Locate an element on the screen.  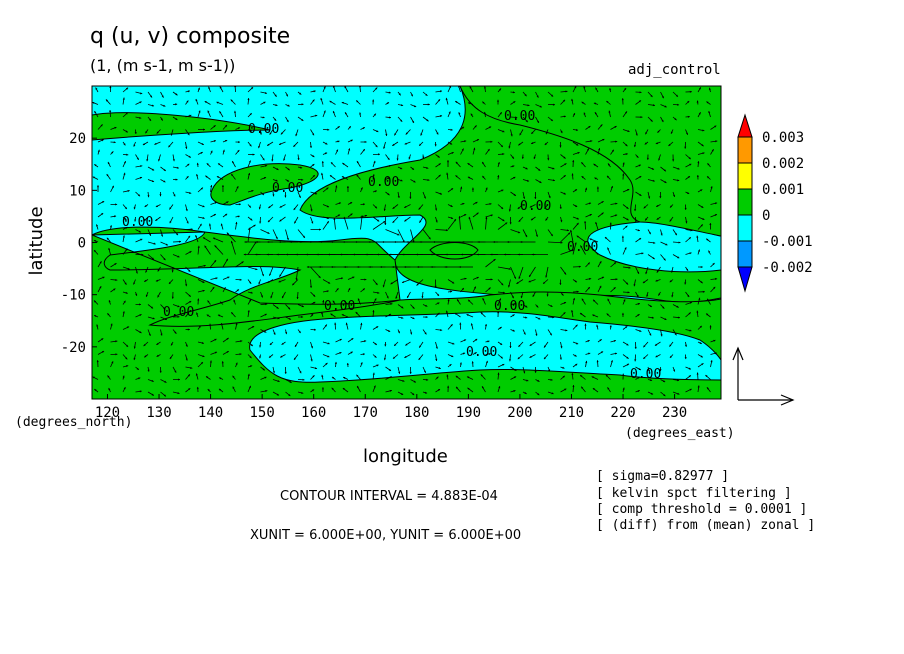
x-tick-label: 220 is located at coordinates (622, 413).